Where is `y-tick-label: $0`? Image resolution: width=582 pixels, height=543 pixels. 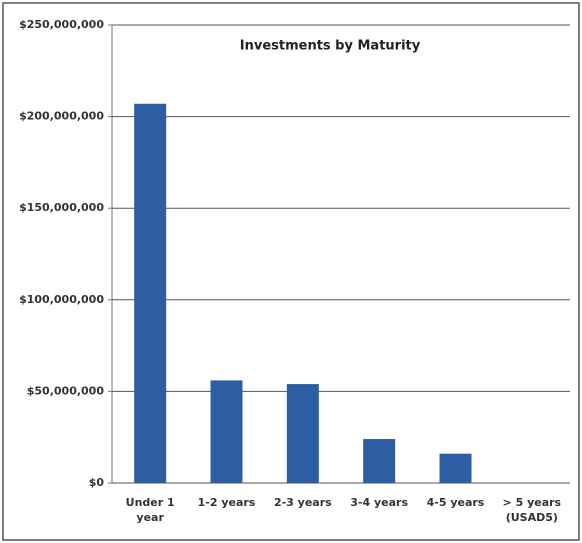 y-tick-label: $0 is located at coordinates (97, 482).